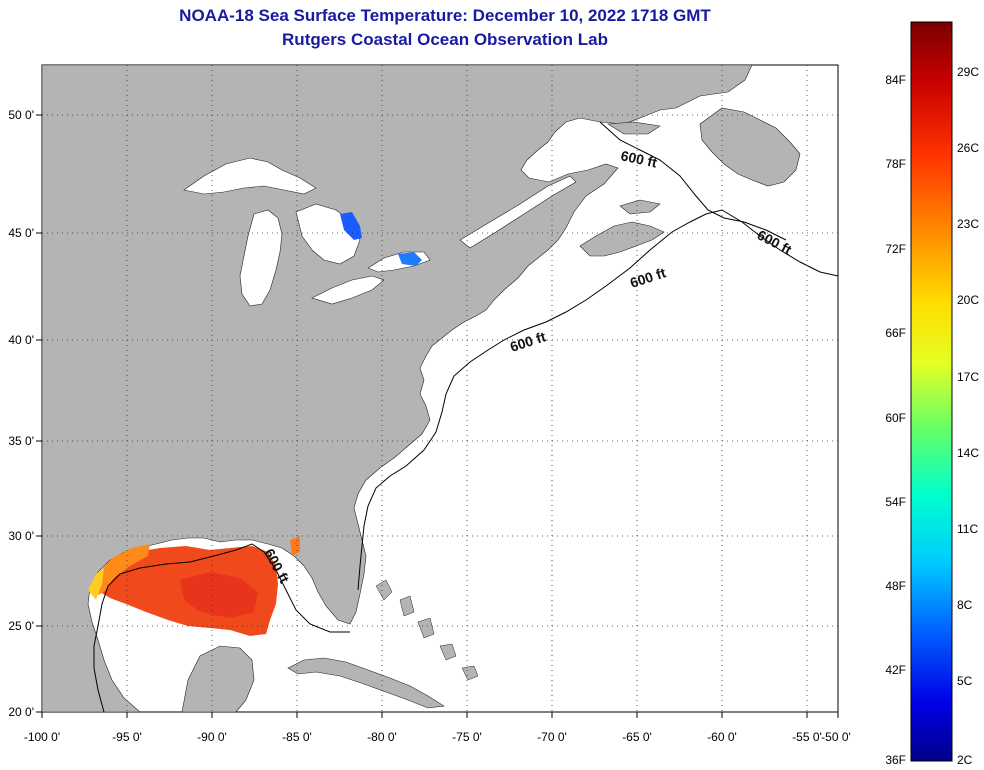 The image size is (984, 770). I want to click on land-anticosti, so click(634, 128).